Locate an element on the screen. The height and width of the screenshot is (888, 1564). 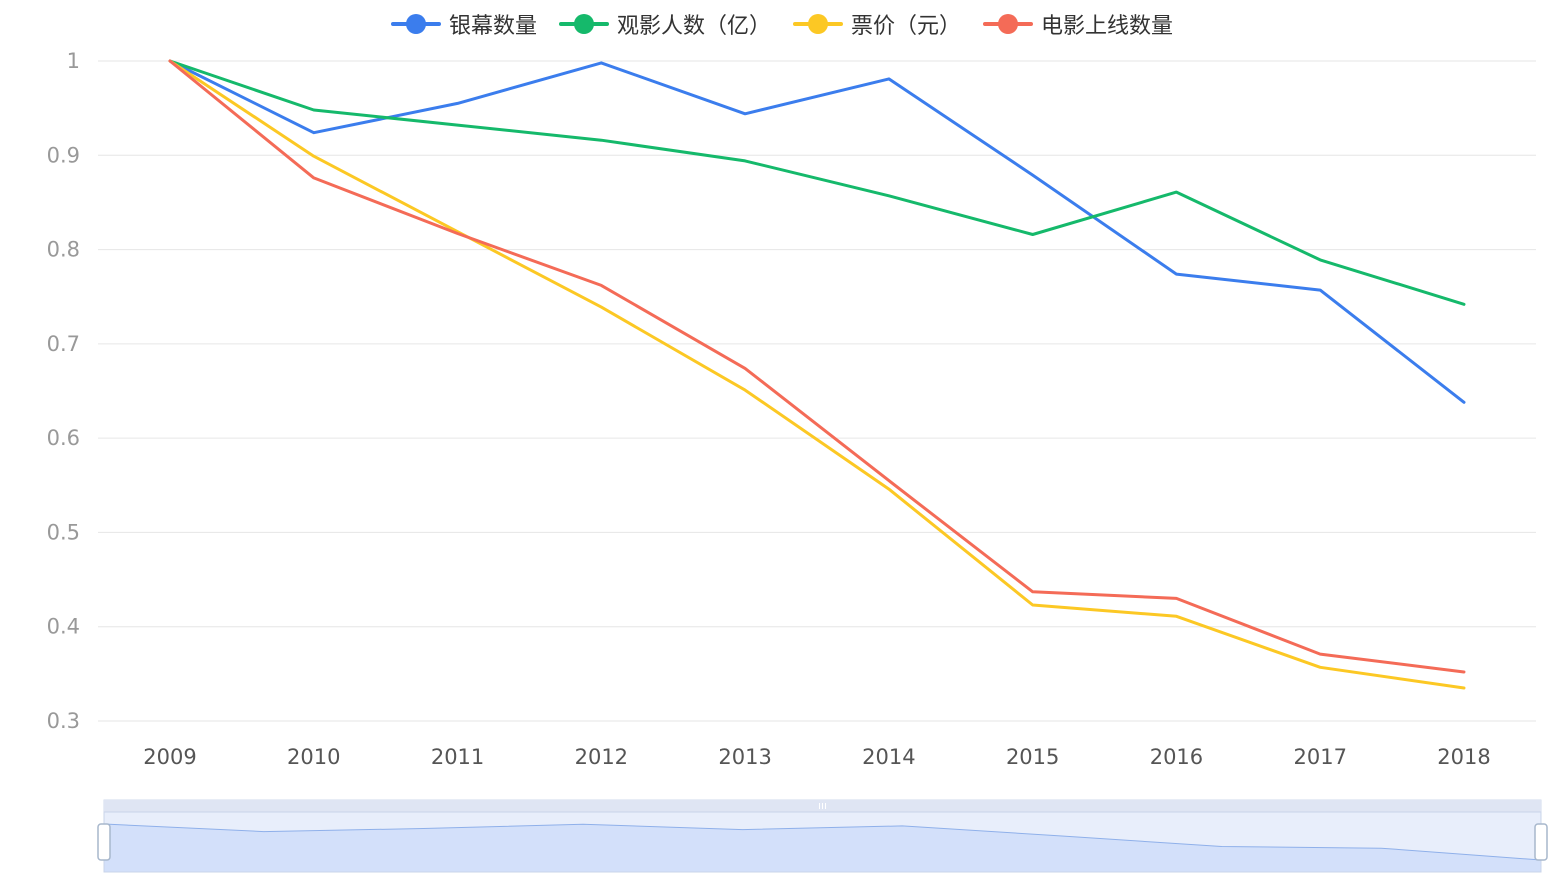
y-tick-label: 1 is located at coordinates (73, 61).